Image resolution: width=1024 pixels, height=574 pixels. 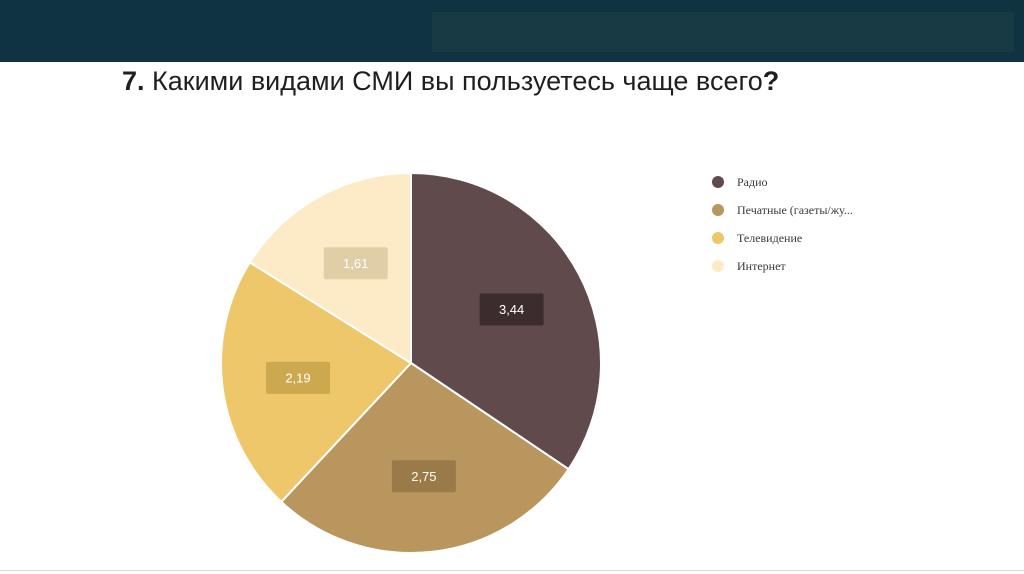 I want to click on data-label-3: 2,19, so click(x=297, y=377).